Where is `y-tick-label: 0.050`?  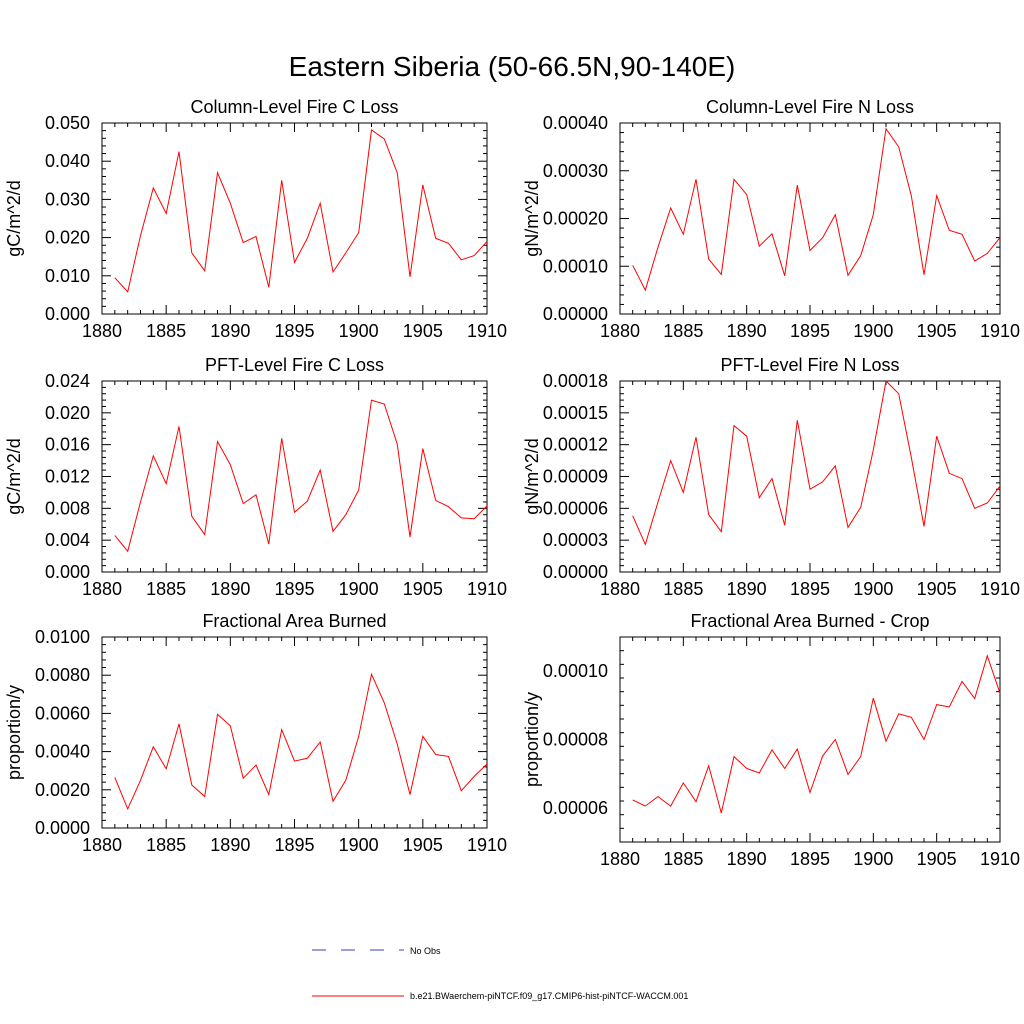 y-tick-label: 0.050 is located at coordinates (67, 123).